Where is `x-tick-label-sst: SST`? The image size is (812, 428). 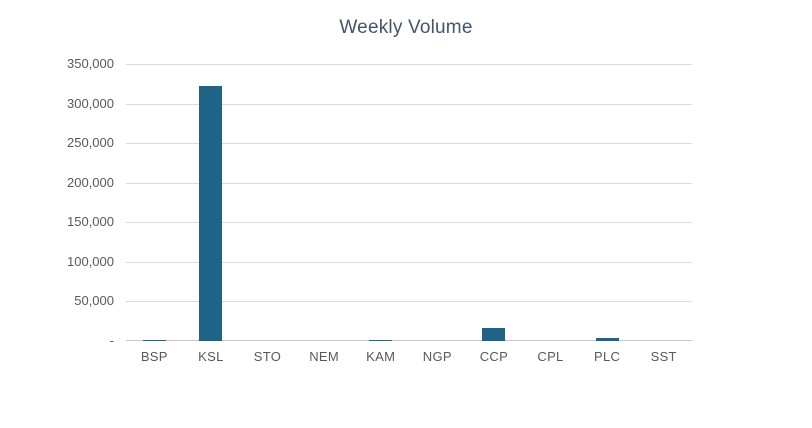 x-tick-label-sst: SST is located at coordinates (663, 356).